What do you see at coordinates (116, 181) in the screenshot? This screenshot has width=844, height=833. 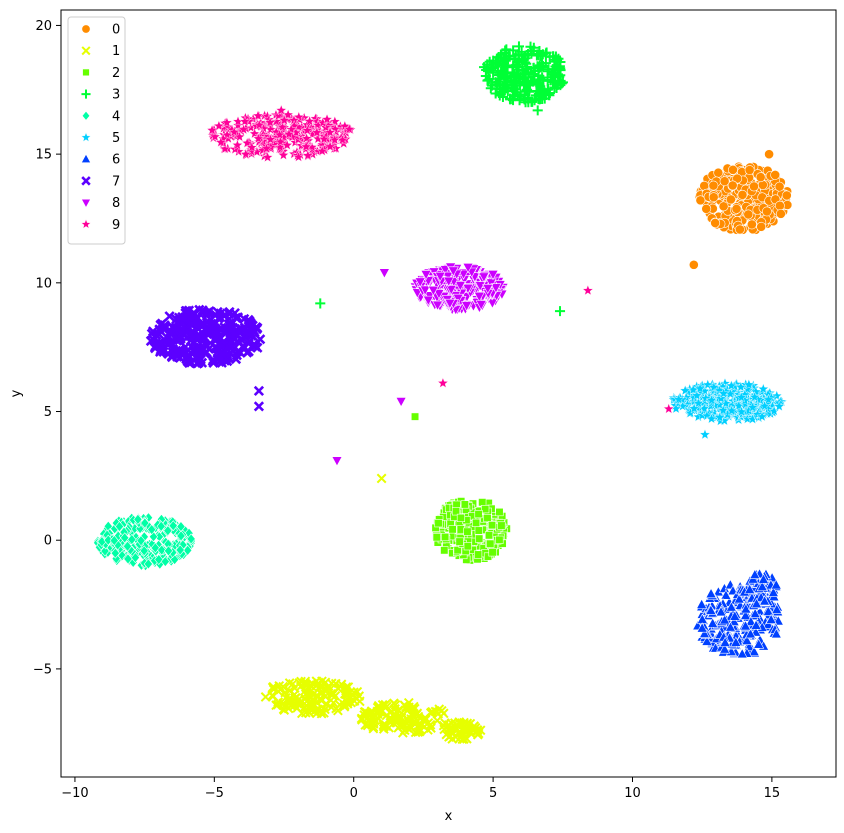 I see `legend-label: 7` at bounding box center [116, 181].